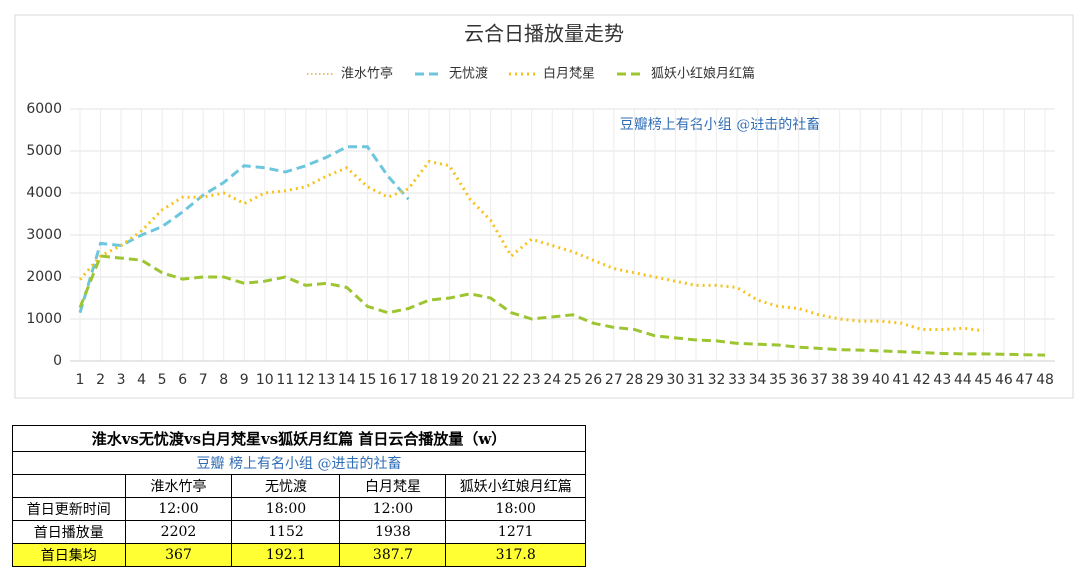 The height and width of the screenshot is (582, 1080). What do you see at coordinates (922, 380) in the screenshot?
I see `x-tick-label: 42` at bounding box center [922, 380].